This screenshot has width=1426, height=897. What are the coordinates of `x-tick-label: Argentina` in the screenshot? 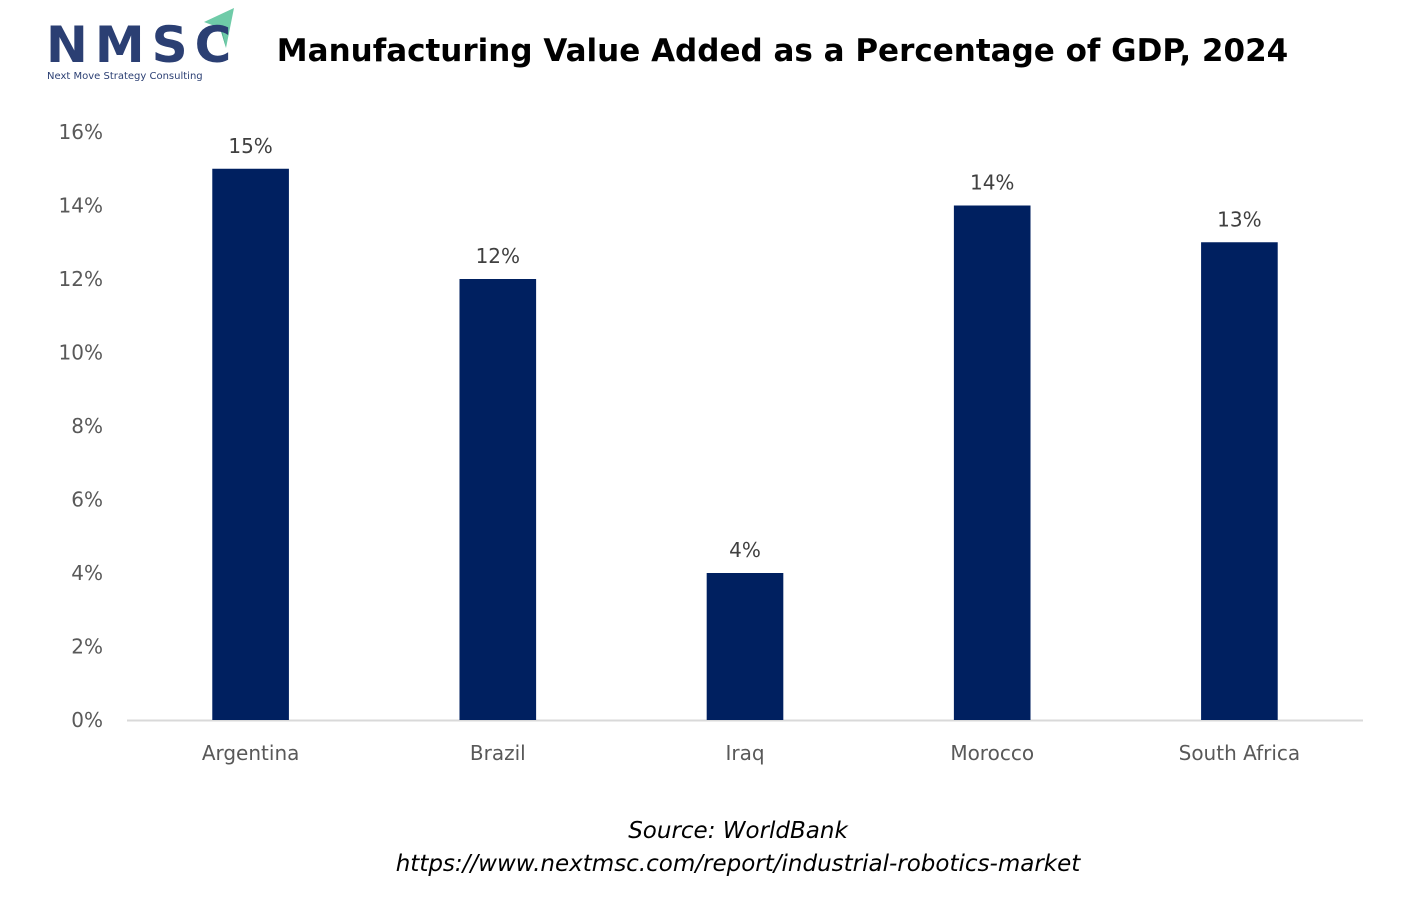 It's located at (251, 753).